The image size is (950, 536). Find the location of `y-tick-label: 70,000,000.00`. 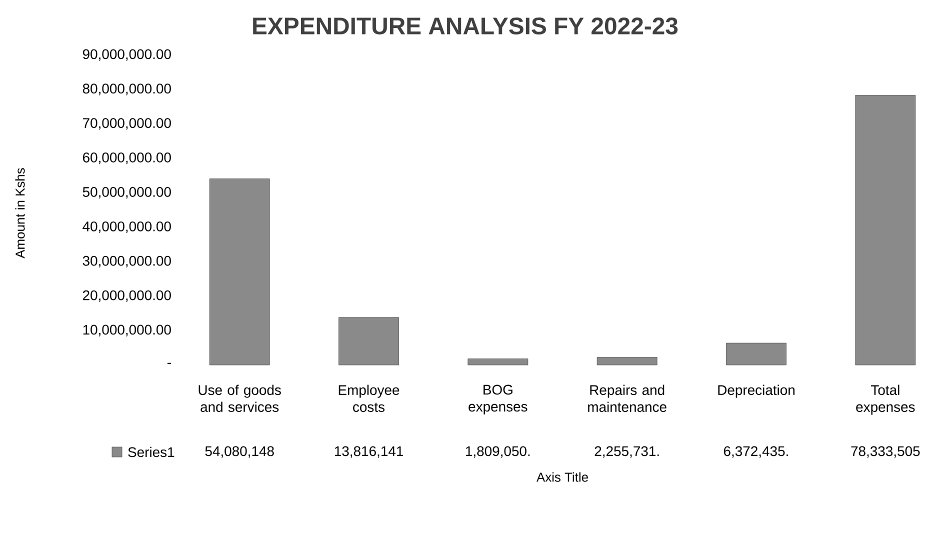

y-tick-label: 70,000,000.00 is located at coordinates (127, 124).